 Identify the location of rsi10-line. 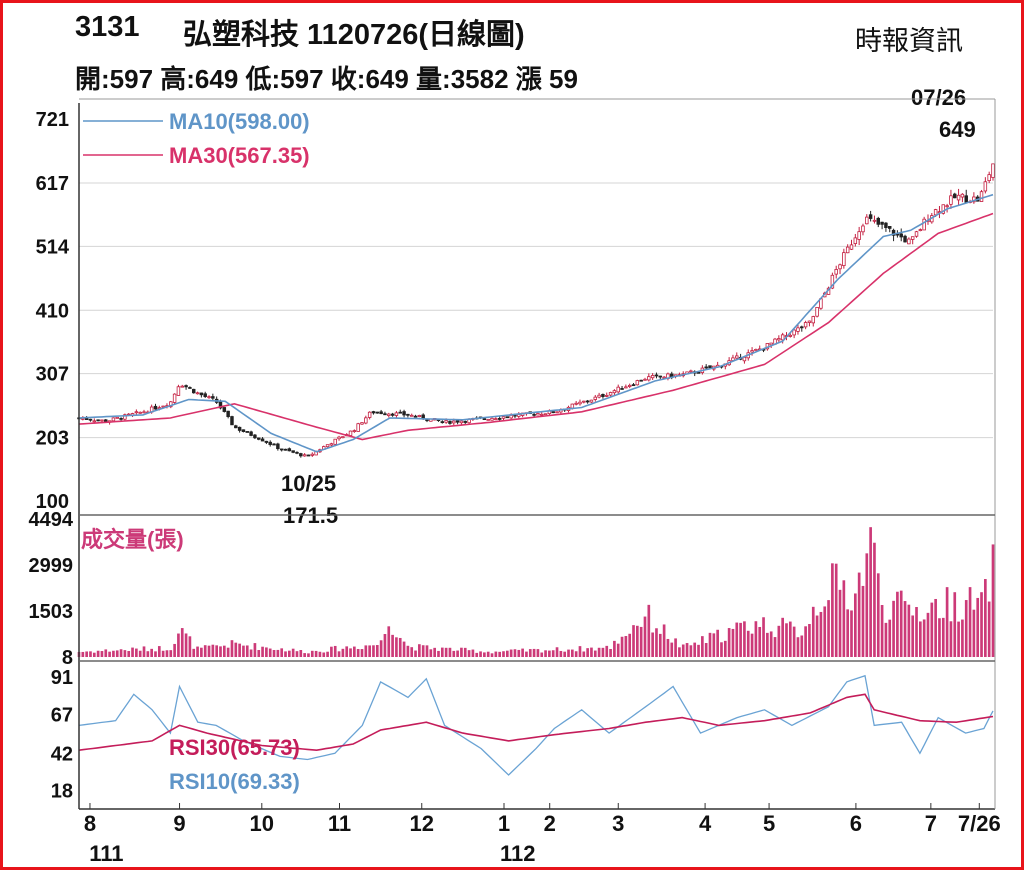
(536, 725).